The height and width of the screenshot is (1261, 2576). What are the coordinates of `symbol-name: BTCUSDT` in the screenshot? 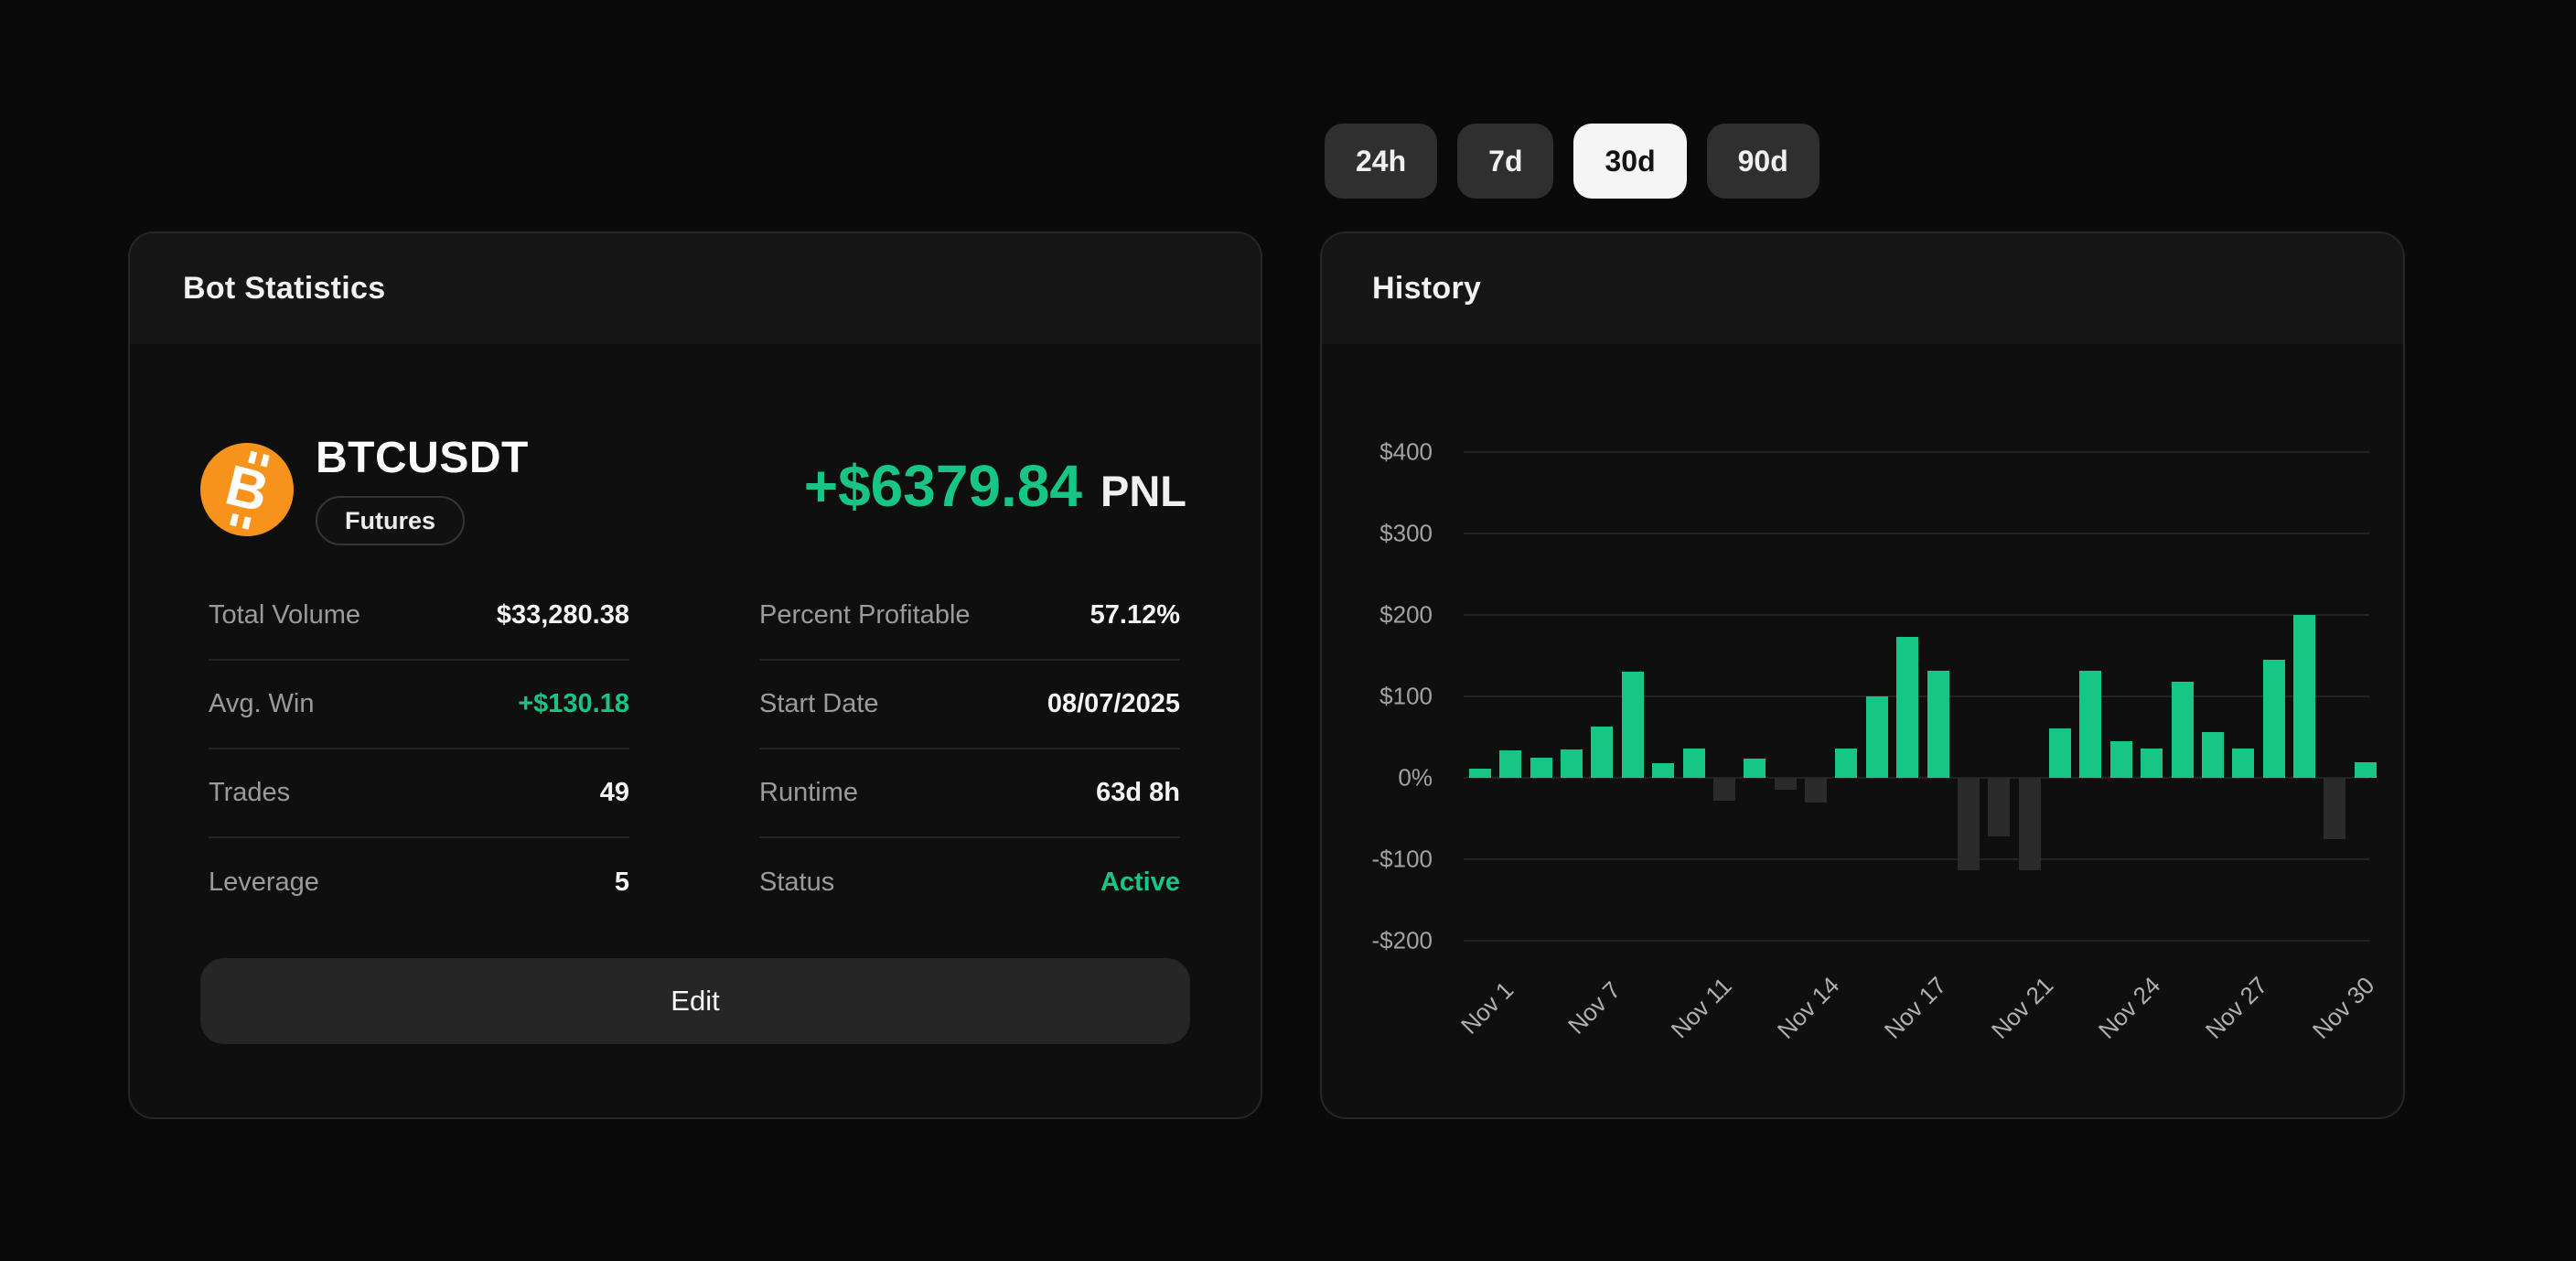 It's located at (423, 458).